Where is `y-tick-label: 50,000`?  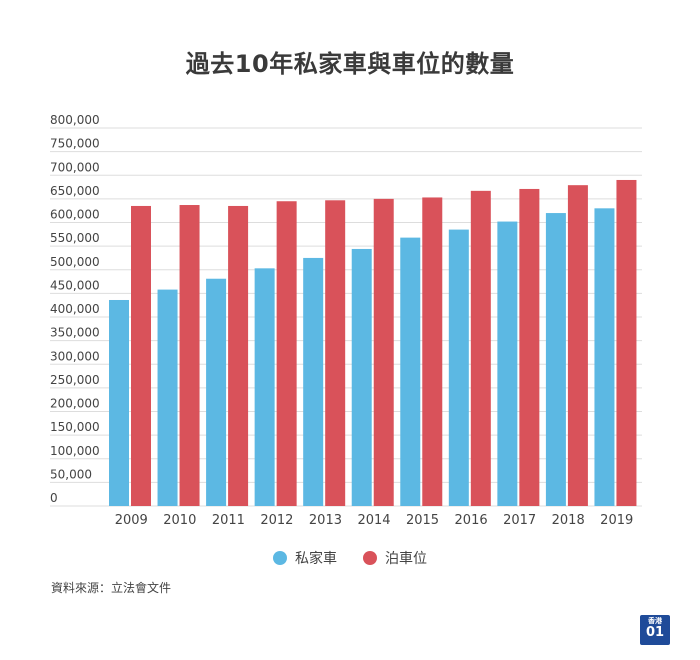
y-tick-label: 50,000 is located at coordinates (71, 474).